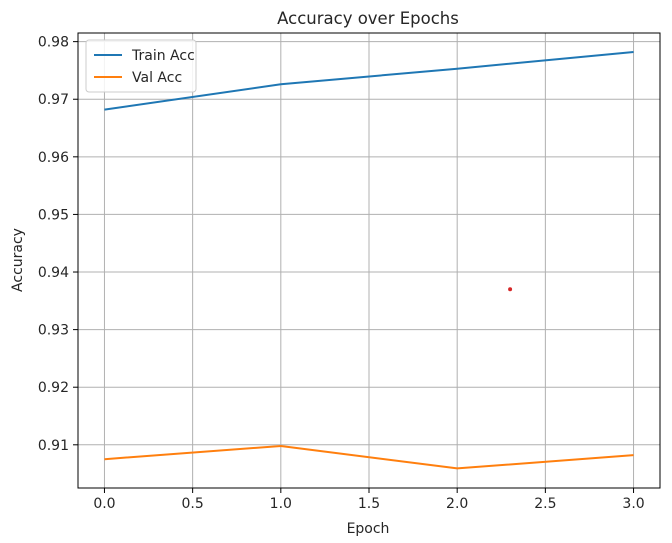 This screenshot has height=543, width=672. I want to click on x-axis-label: Epoch, so click(368, 529).